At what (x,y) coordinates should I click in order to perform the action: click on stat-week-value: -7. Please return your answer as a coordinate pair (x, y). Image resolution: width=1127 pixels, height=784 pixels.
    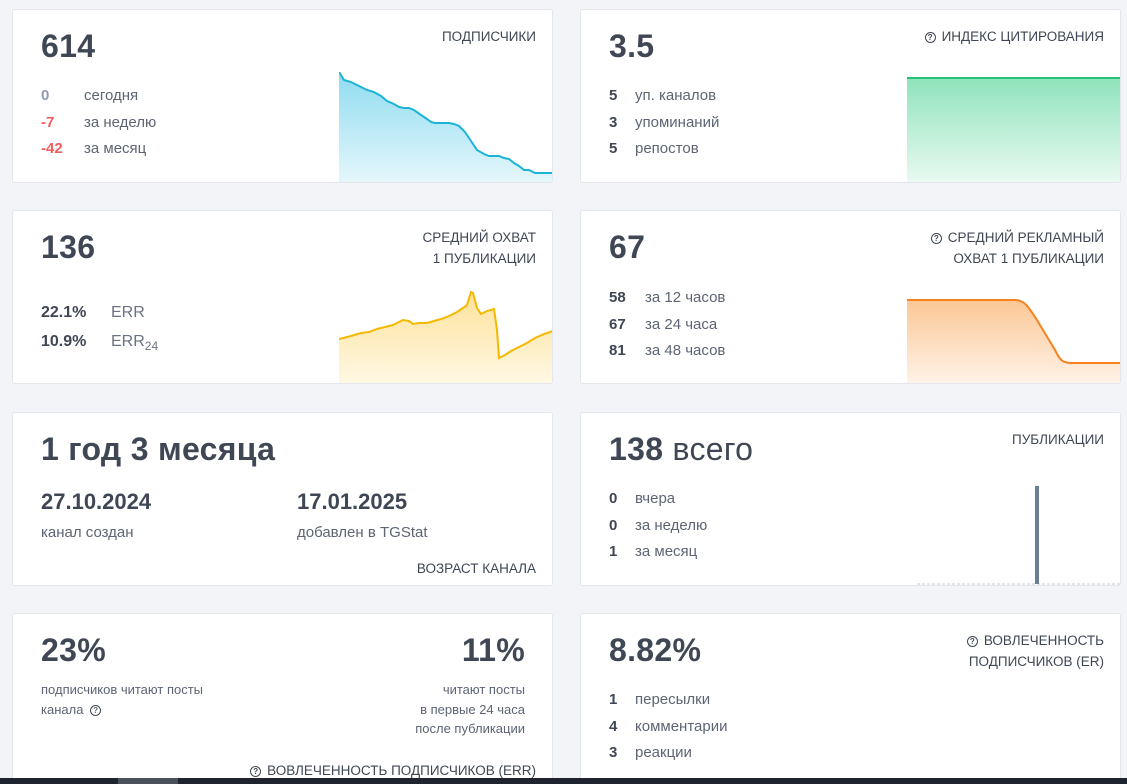
    Looking at the image, I should click on (48, 122).